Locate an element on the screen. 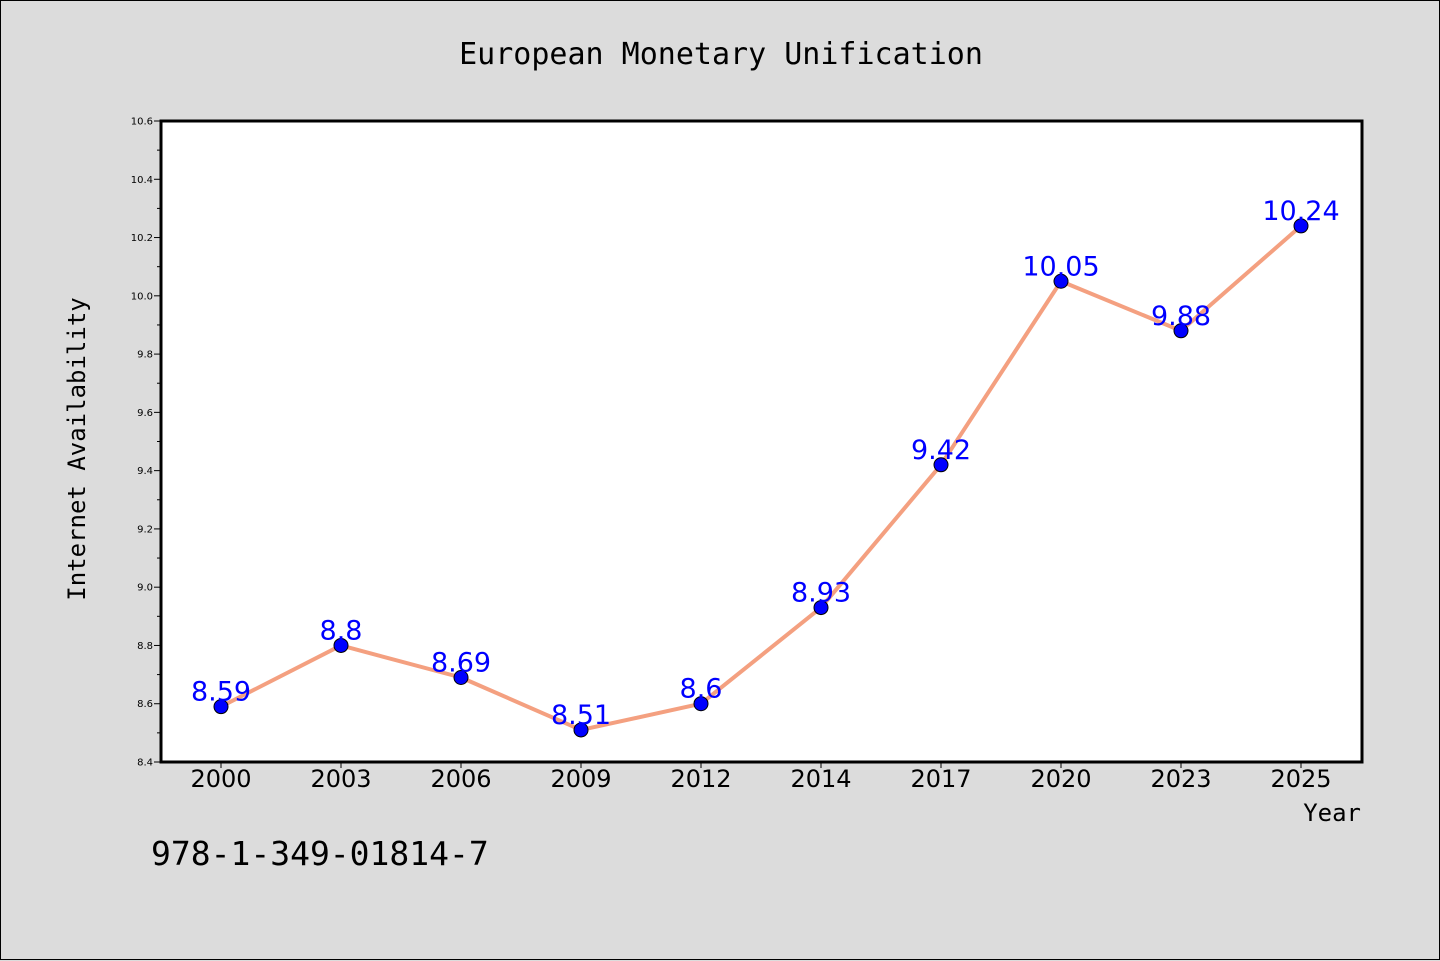 This screenshot has width=1440, height=961. x-tick-label: 2003 is located at coordinates (340, 779).